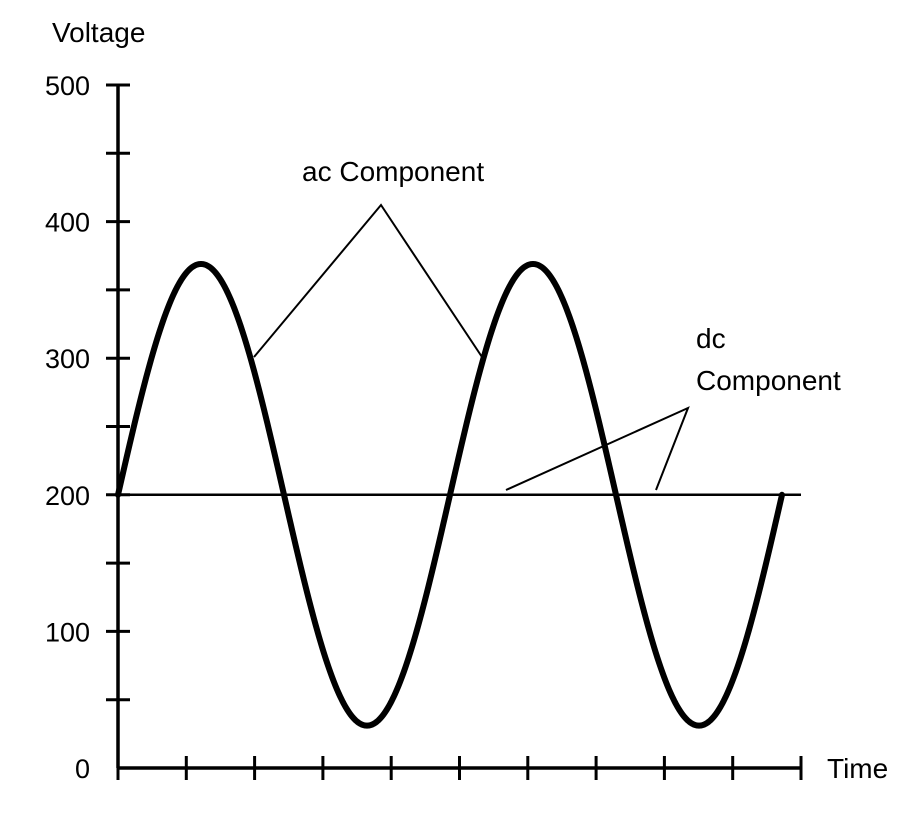 This screenshot has height=817, width=912. Describe the element at coordinates (67, 359) in the screenshot. I see `y-tick-label: 300` at that location.